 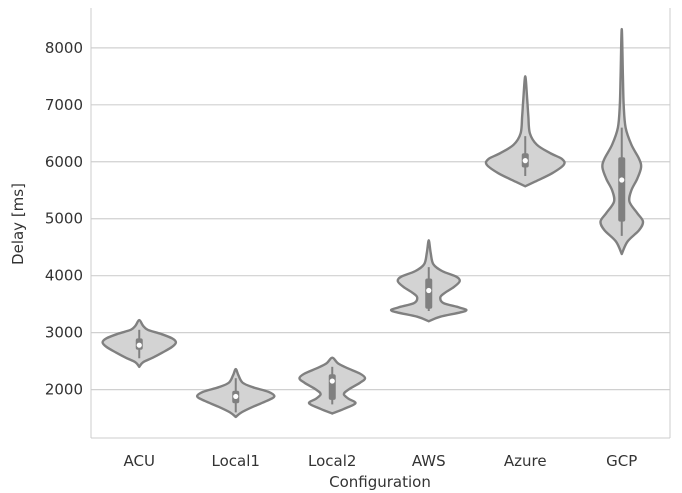 I want to click on x-tick-labels: ACU Local1 Local2 AWS Azure GCP, so click(x=381, y=461).